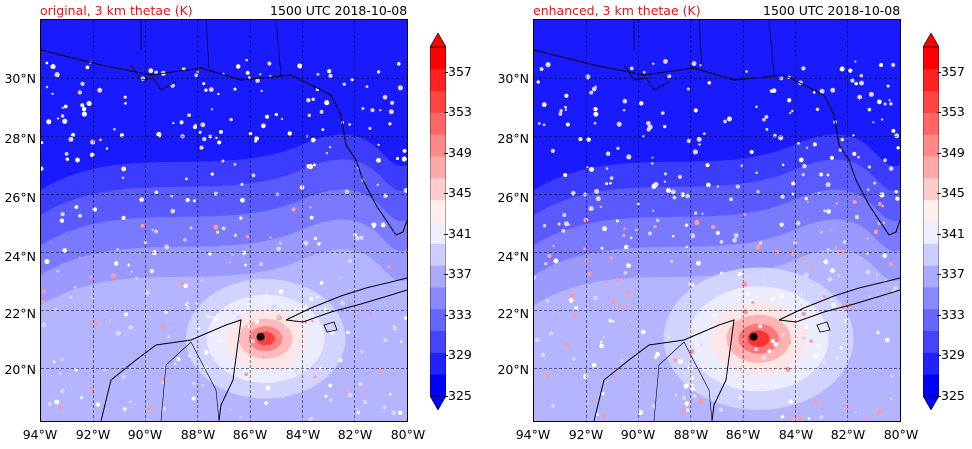 This screenshot has height=449, width=972. I want to click on colorbar, so click(438, 221).